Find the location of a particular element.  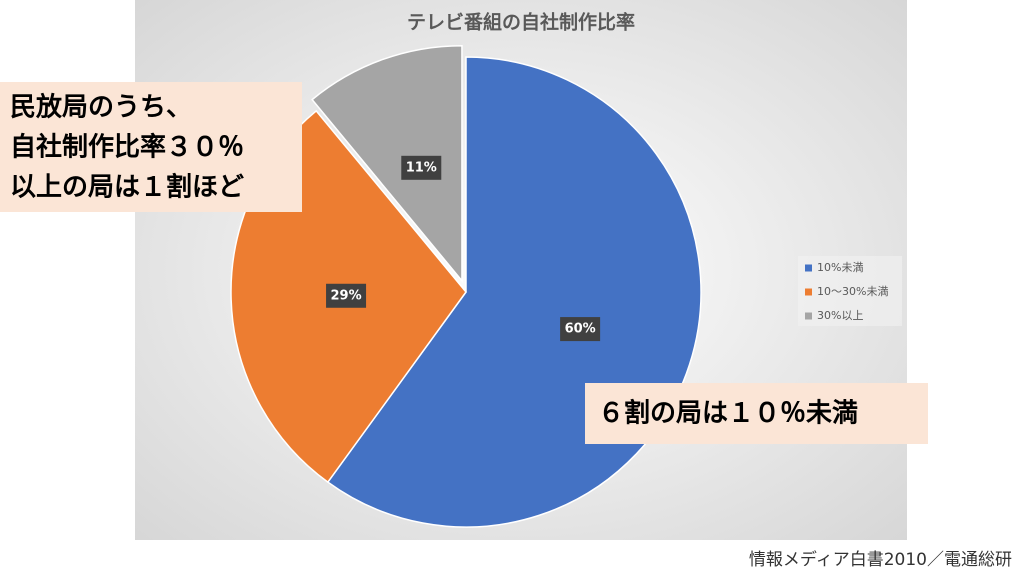

callout-text: 自社制作比率３０％ is located at coordinates (127, 147).